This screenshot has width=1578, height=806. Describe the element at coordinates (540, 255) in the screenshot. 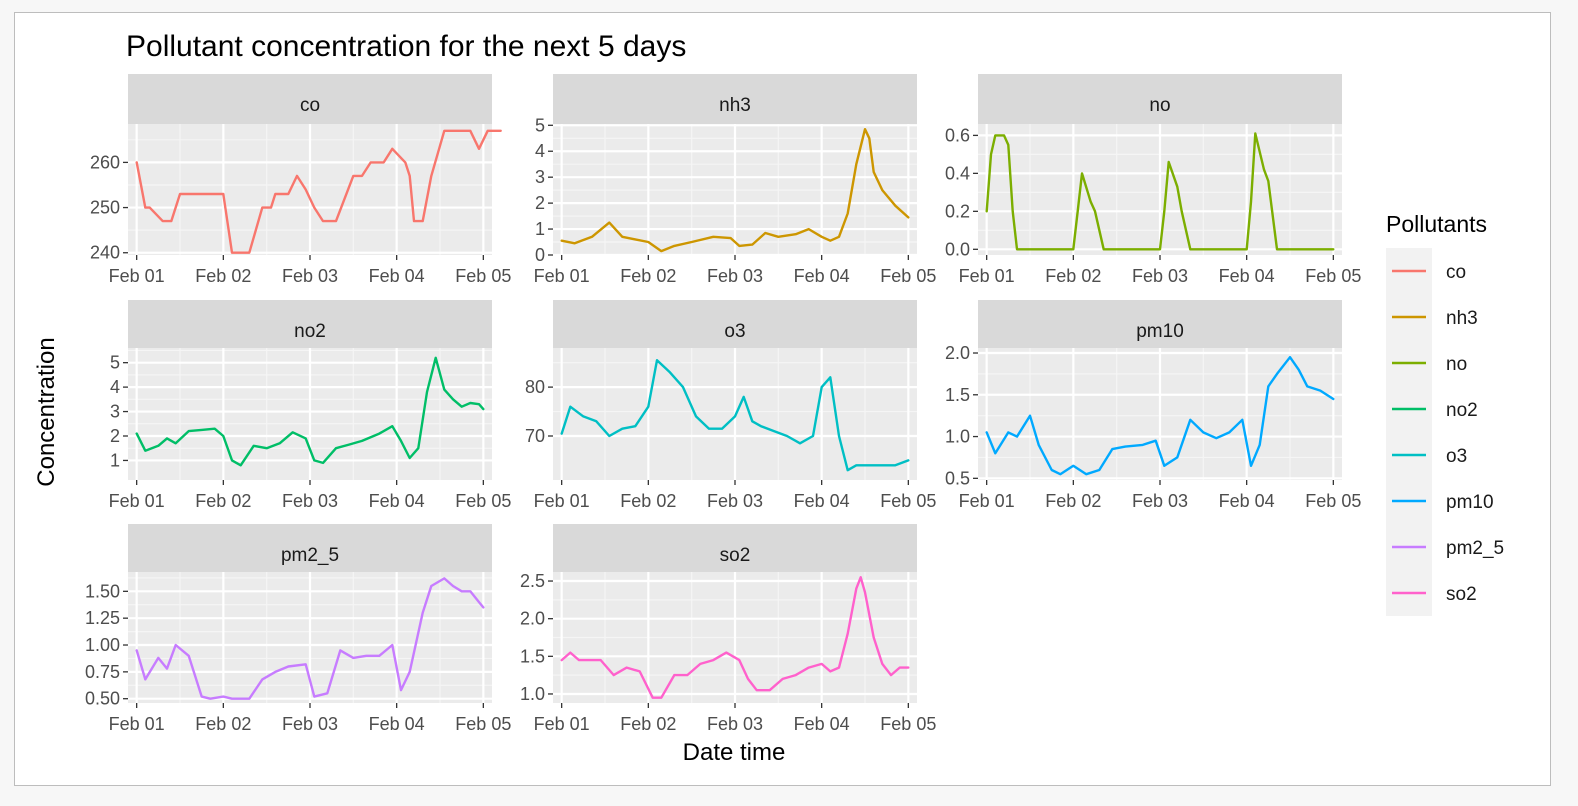

I see `y-tick-label: 0` at that location.